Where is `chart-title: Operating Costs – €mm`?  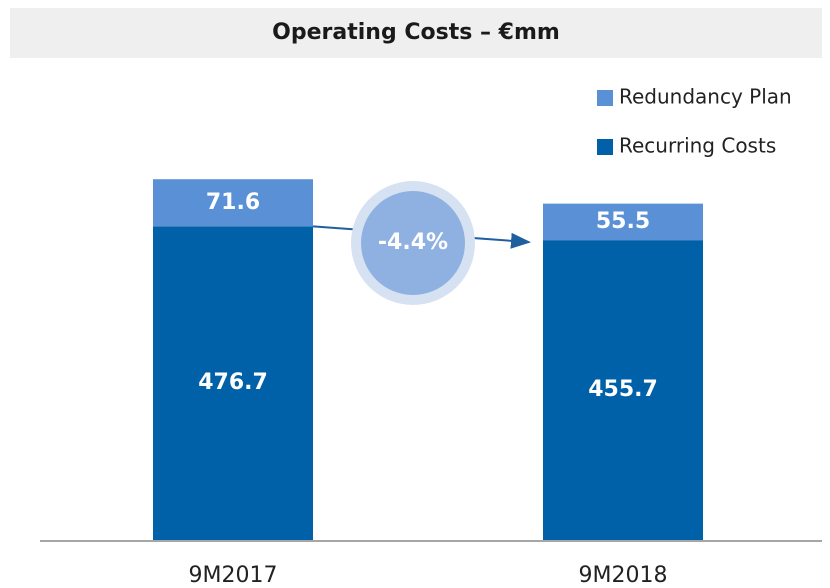 chart-title: Operating Costs – €mm is located at coordinates (416, 32).